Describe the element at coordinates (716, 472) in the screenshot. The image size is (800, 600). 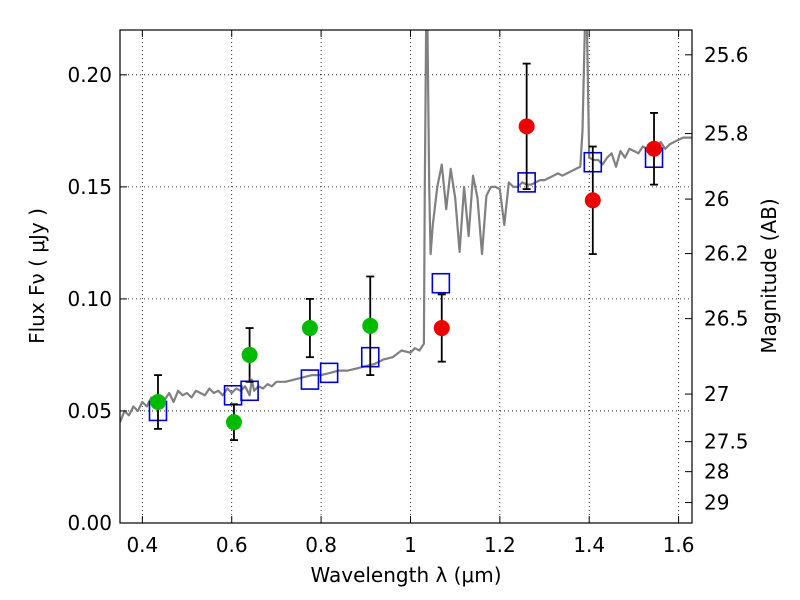
I see `mag-tick-label: 28` at that location.